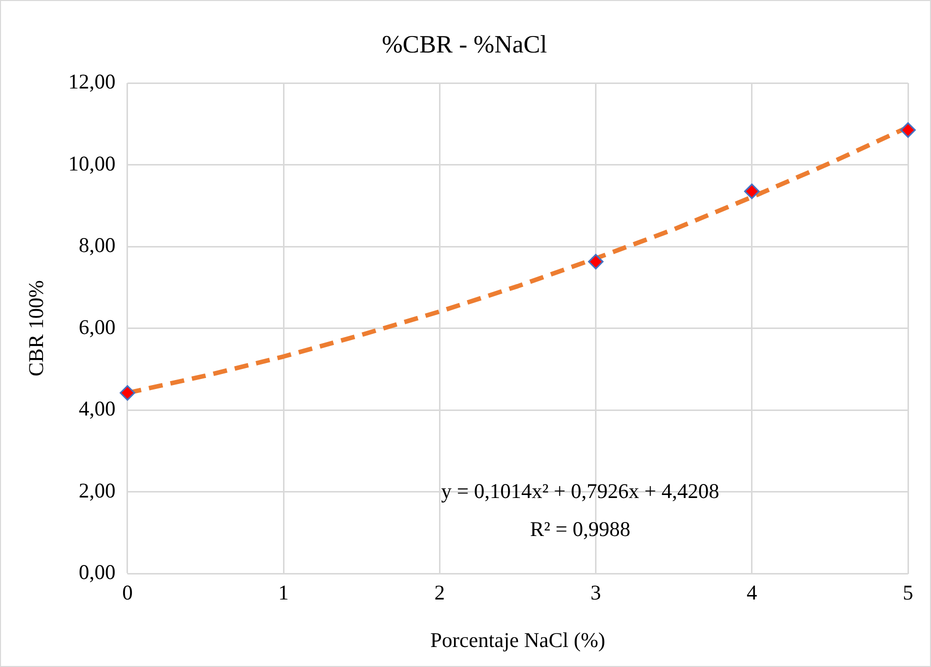 The height and width of the screenshot is (667, 931). What do you see at coordinates (92, 82) in the screenshot?
I see `y-tick-label: 12,00` at bounding box center [92, 82].